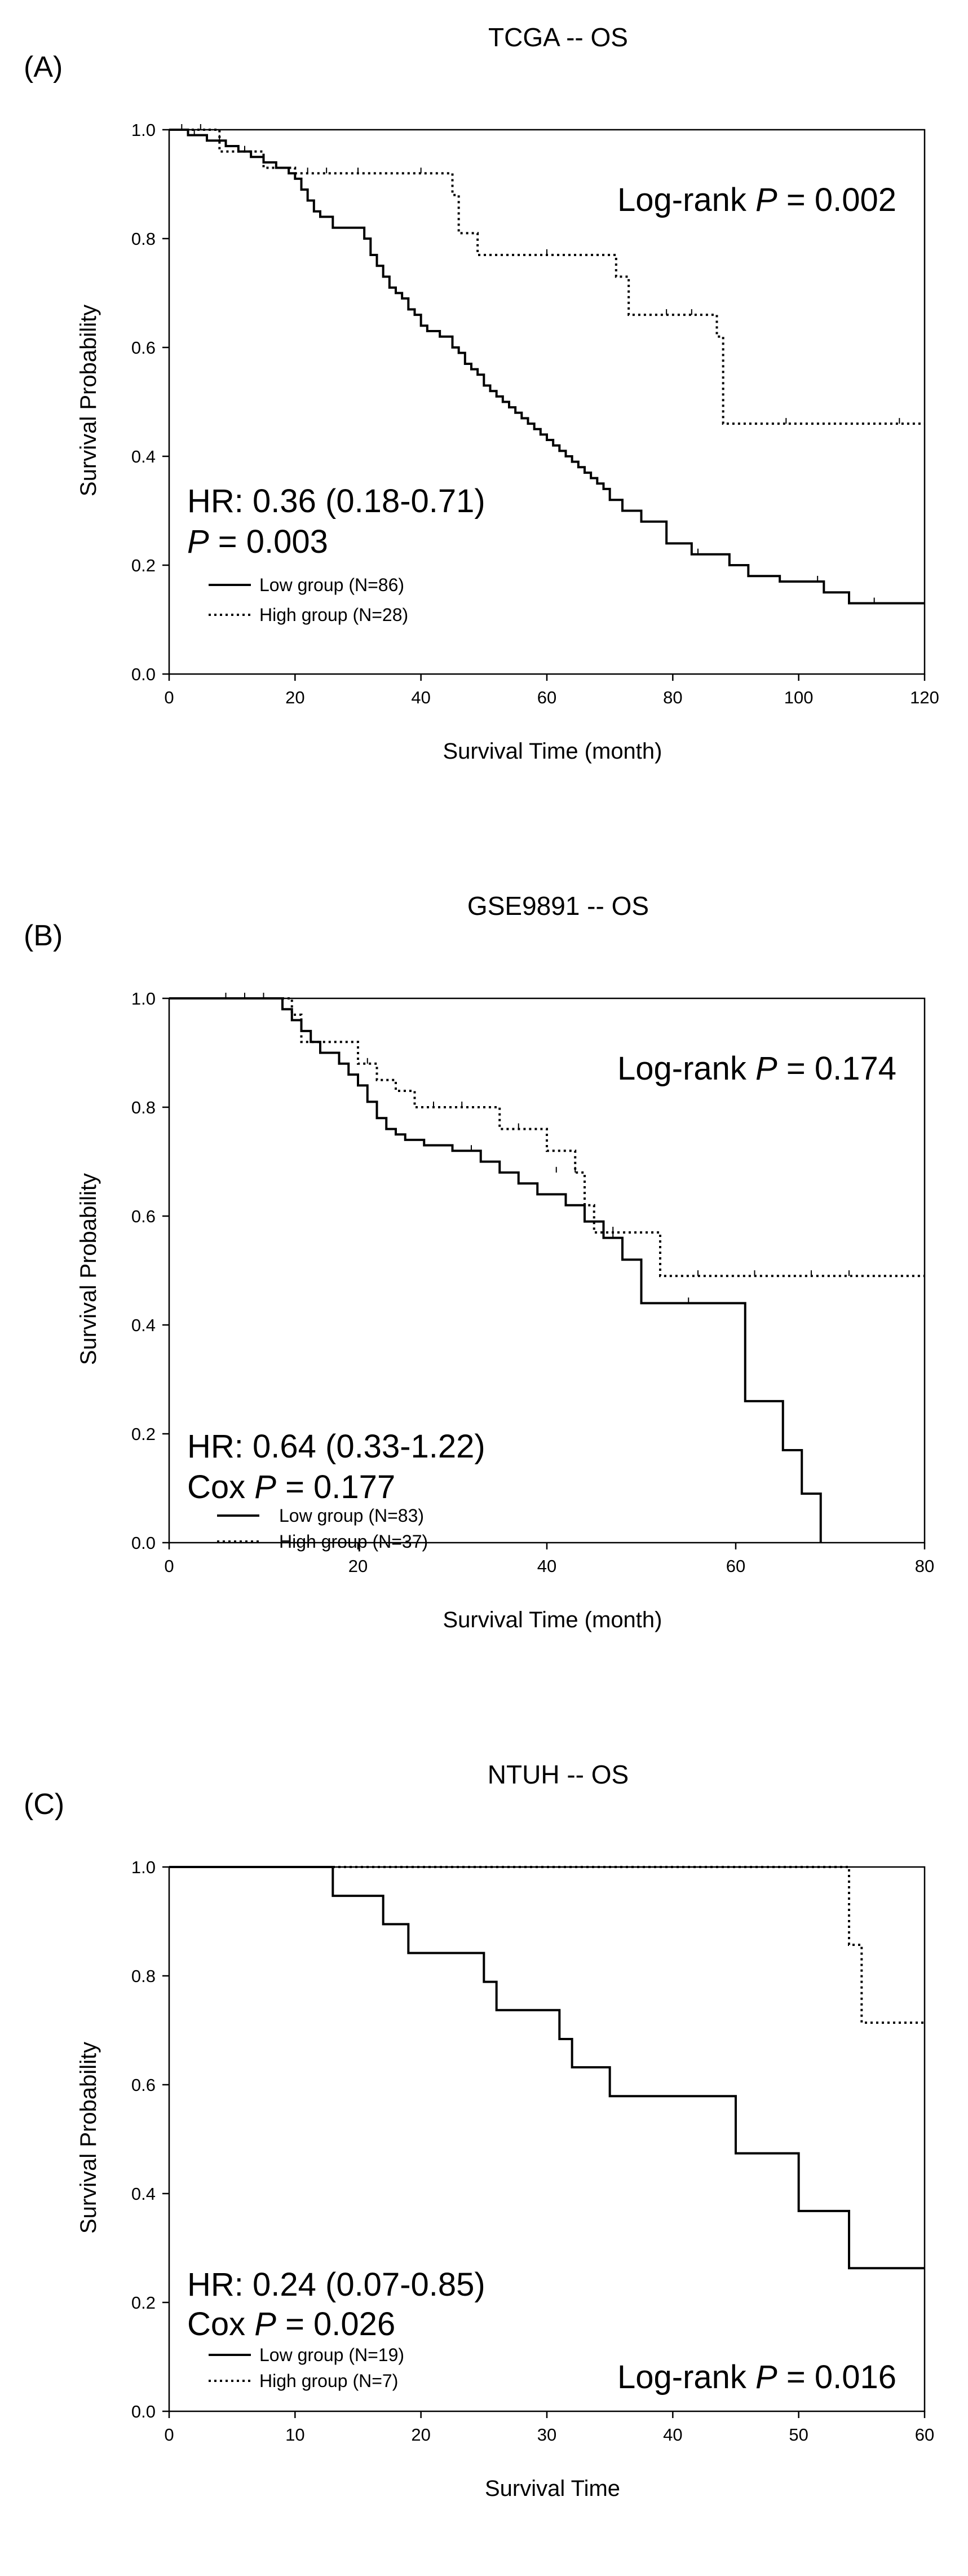 This screenshot has height=2576, width=968. Describe the element at coordinates (44, 1804) in the screenshot. I see `panel-label-c: (C)` at that location.